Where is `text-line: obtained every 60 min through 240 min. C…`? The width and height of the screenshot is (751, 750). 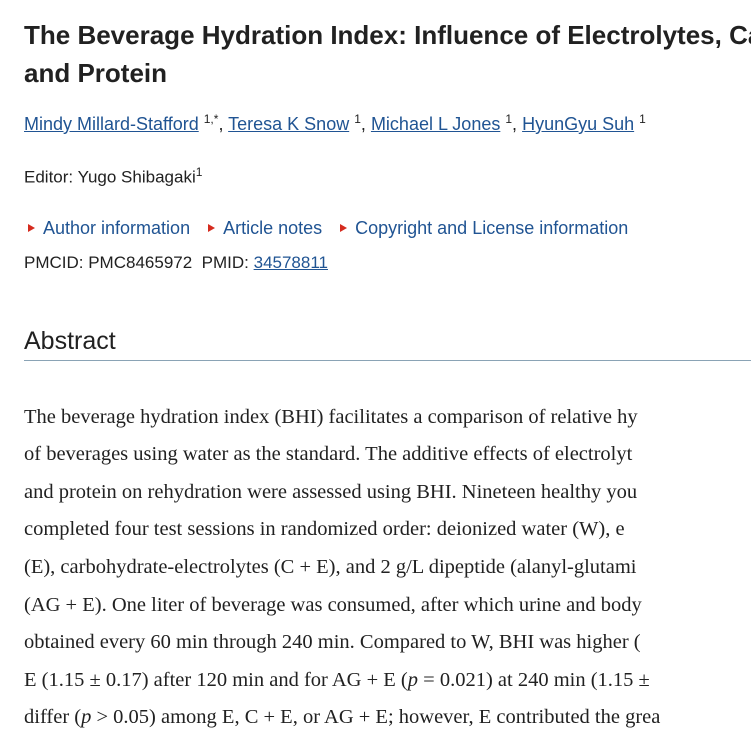
text-line: obtained every 60 min through 240 min. C… is located at coordinates (387, 643).